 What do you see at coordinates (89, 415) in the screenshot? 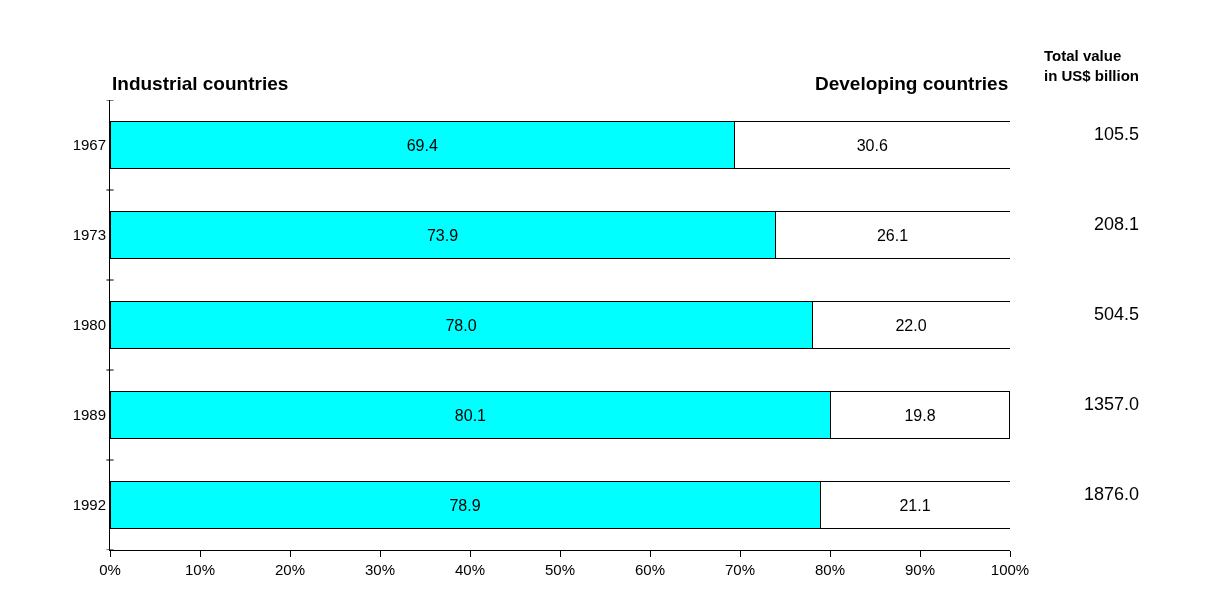
I see `y-tick-label: 1989` at bounding box center [89, 415].